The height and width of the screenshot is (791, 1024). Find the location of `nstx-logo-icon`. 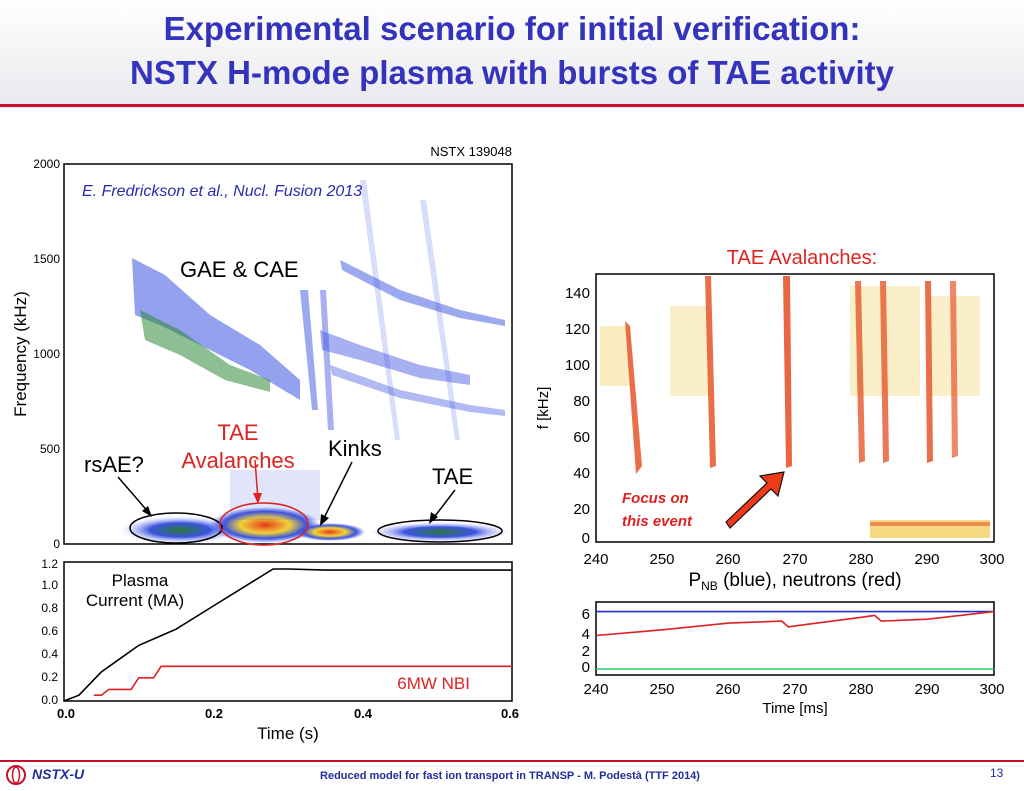

nstx-logo-icon is located at coordinates (16, 775).